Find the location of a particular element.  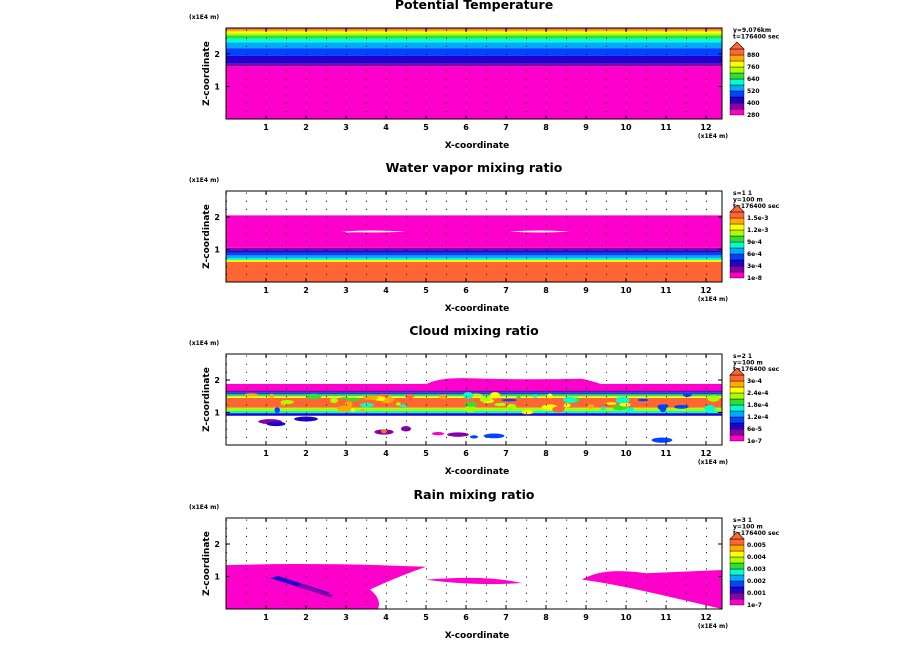

x-tick-label: 8 is located at coordinates (546, 617).